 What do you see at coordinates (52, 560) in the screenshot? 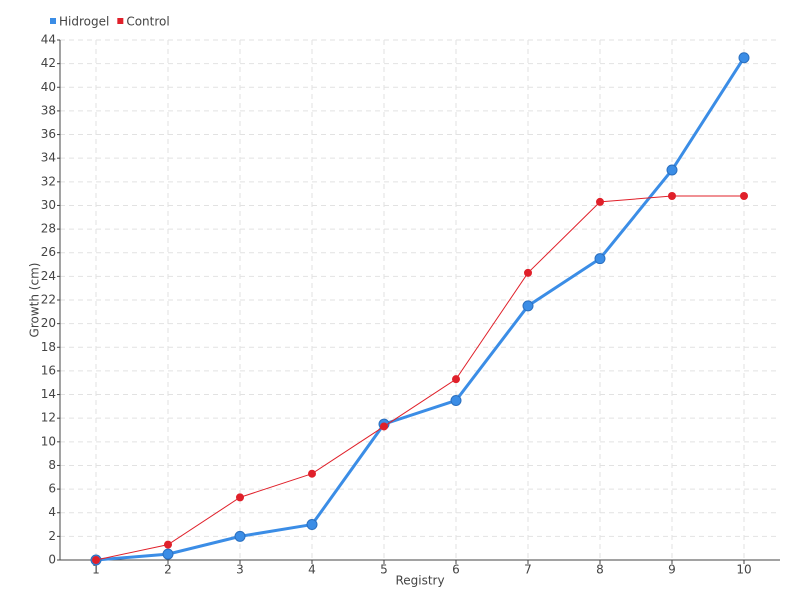
I see `y-tick-label: 0` at bounding box center [52, 560].